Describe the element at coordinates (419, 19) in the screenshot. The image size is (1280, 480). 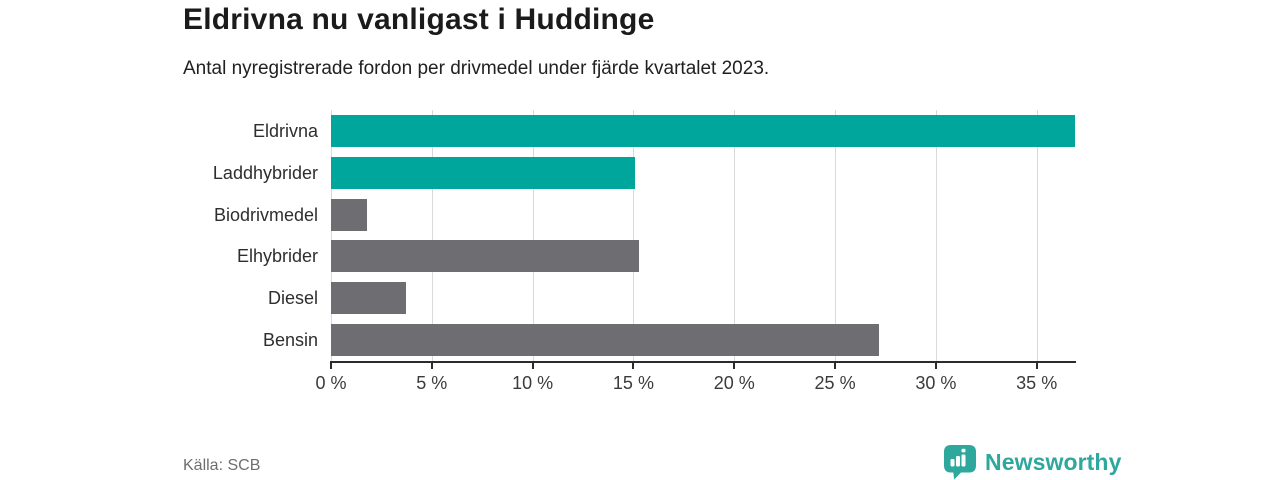
I see `chart-title: Eldrivna nu vanligast i Huddinge` at that location.